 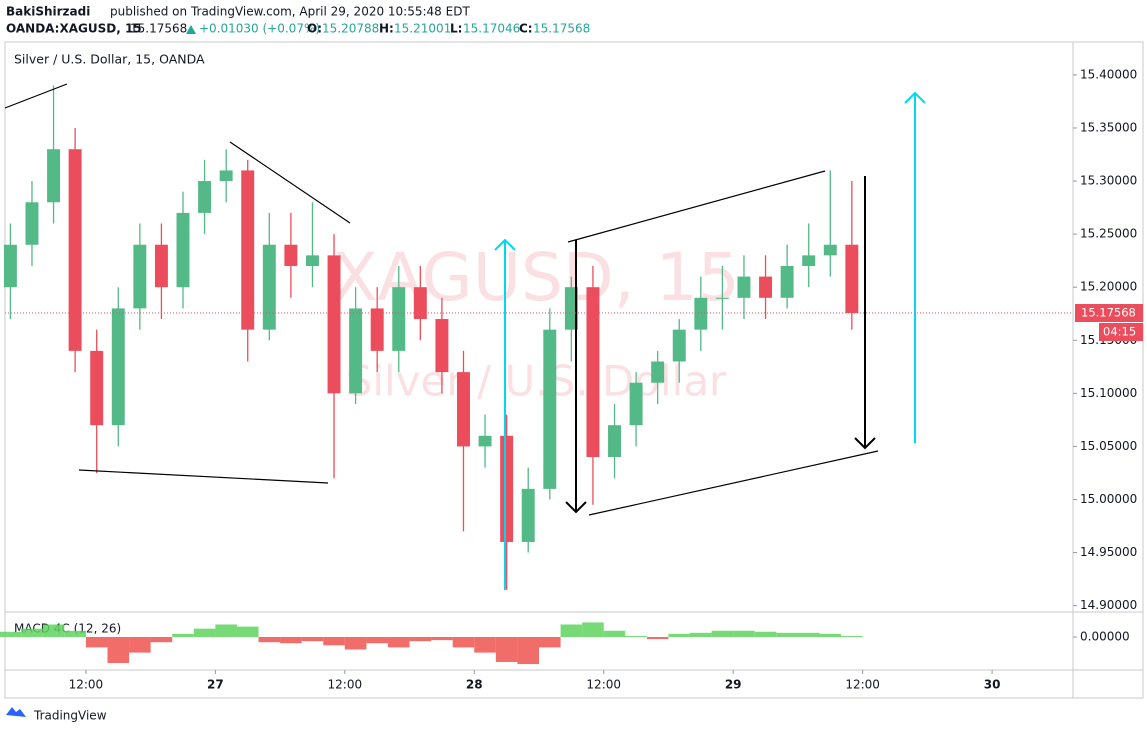 I want to click on y-tick-label: 15.30000, so click(x=1108, y=181).